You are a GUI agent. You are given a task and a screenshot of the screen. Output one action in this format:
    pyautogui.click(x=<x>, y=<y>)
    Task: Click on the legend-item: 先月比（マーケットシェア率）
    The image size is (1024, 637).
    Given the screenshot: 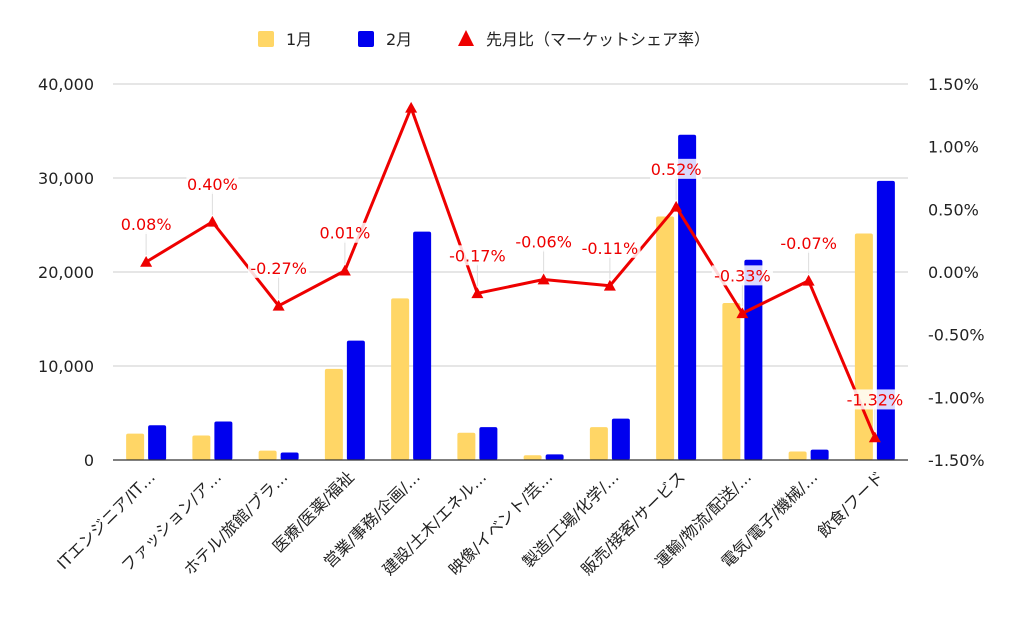 What is the action you would take?
    pyautogui.click(x=584, y=39)
    